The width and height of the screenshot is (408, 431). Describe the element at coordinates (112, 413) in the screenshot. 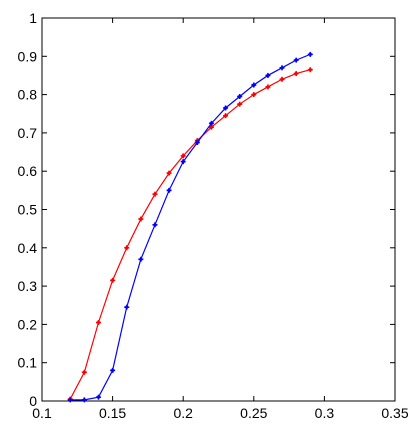

I see `x-tick-label: 0.15` at that location.